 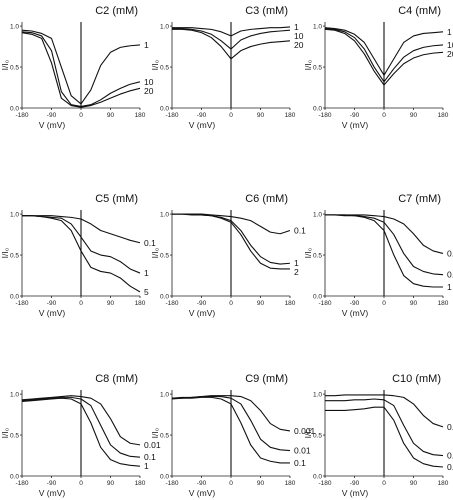 What do you see at coordinates (419, 199) in the screenshot?
I see `panel-title: C7 (mM)` at bounding box center [419, 199].